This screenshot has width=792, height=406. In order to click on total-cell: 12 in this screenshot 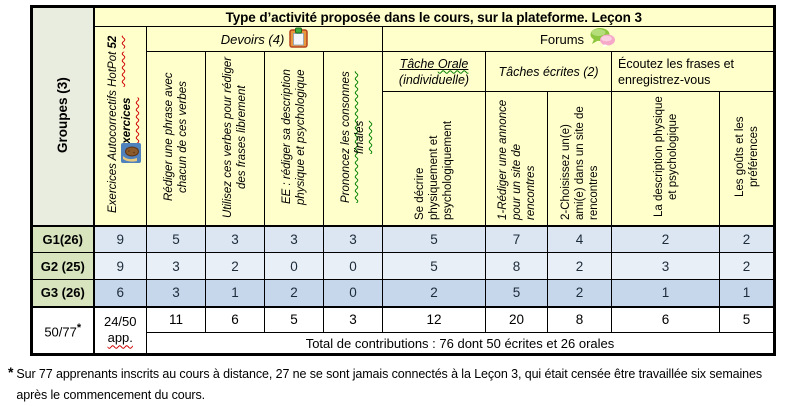, I will do `click(434, 319)`.